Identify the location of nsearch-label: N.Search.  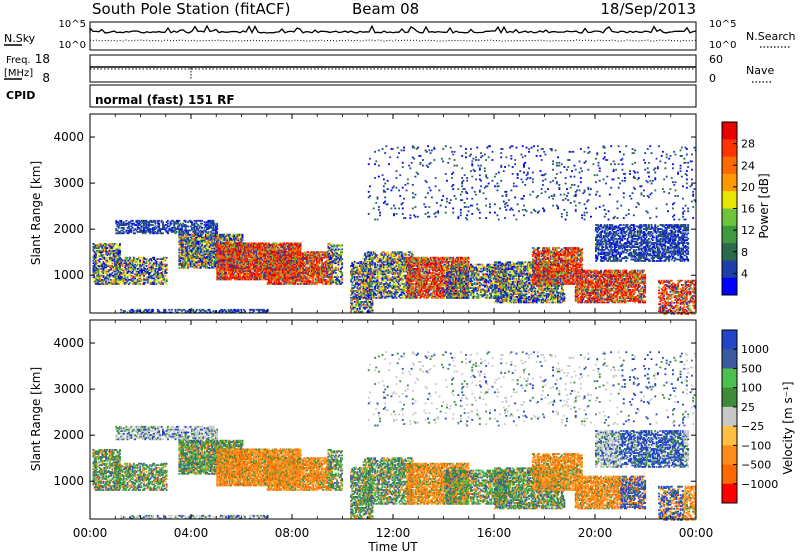
(771, 36).